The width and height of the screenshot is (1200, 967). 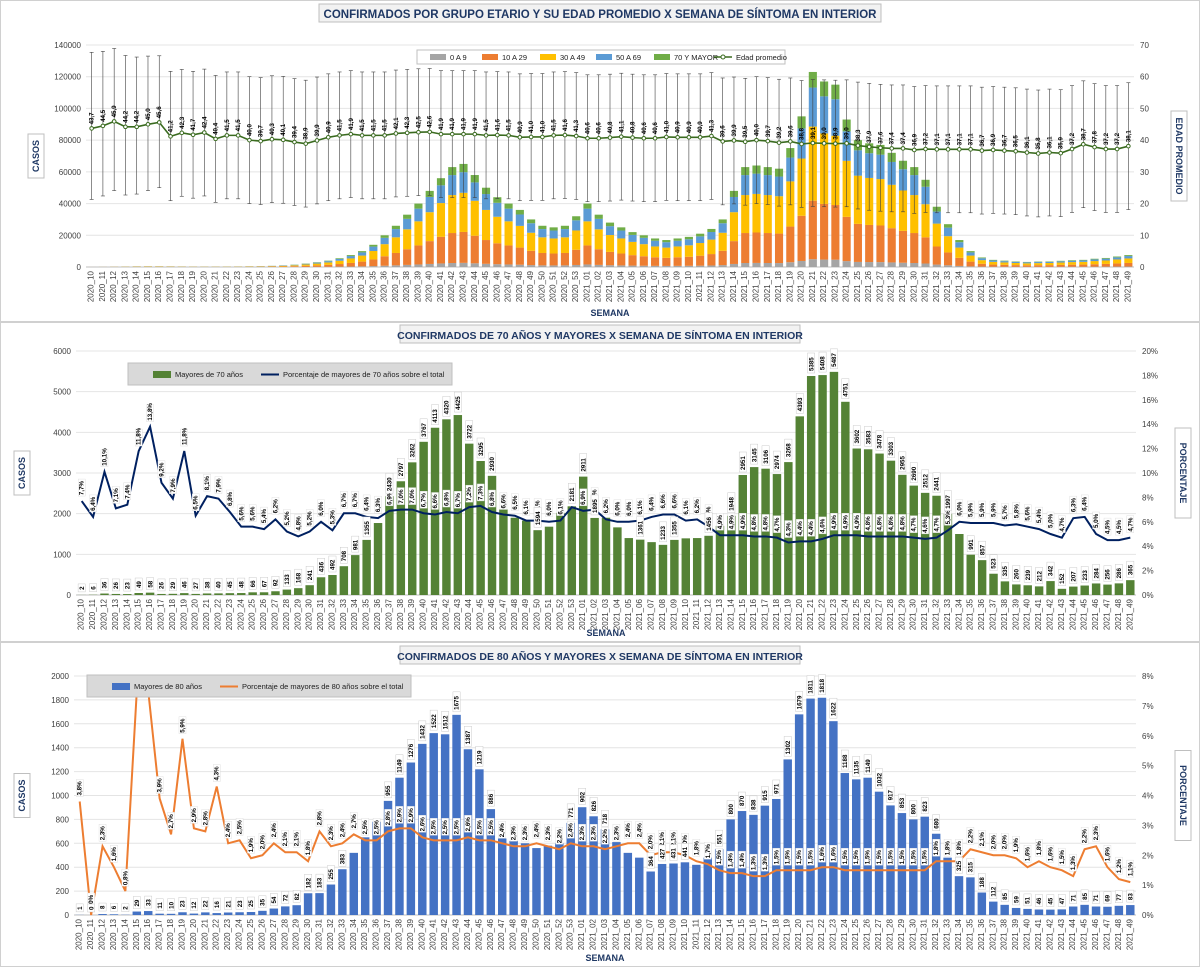 I want to click on data-label-pct: 6,8%, so click(x=446, y=498).